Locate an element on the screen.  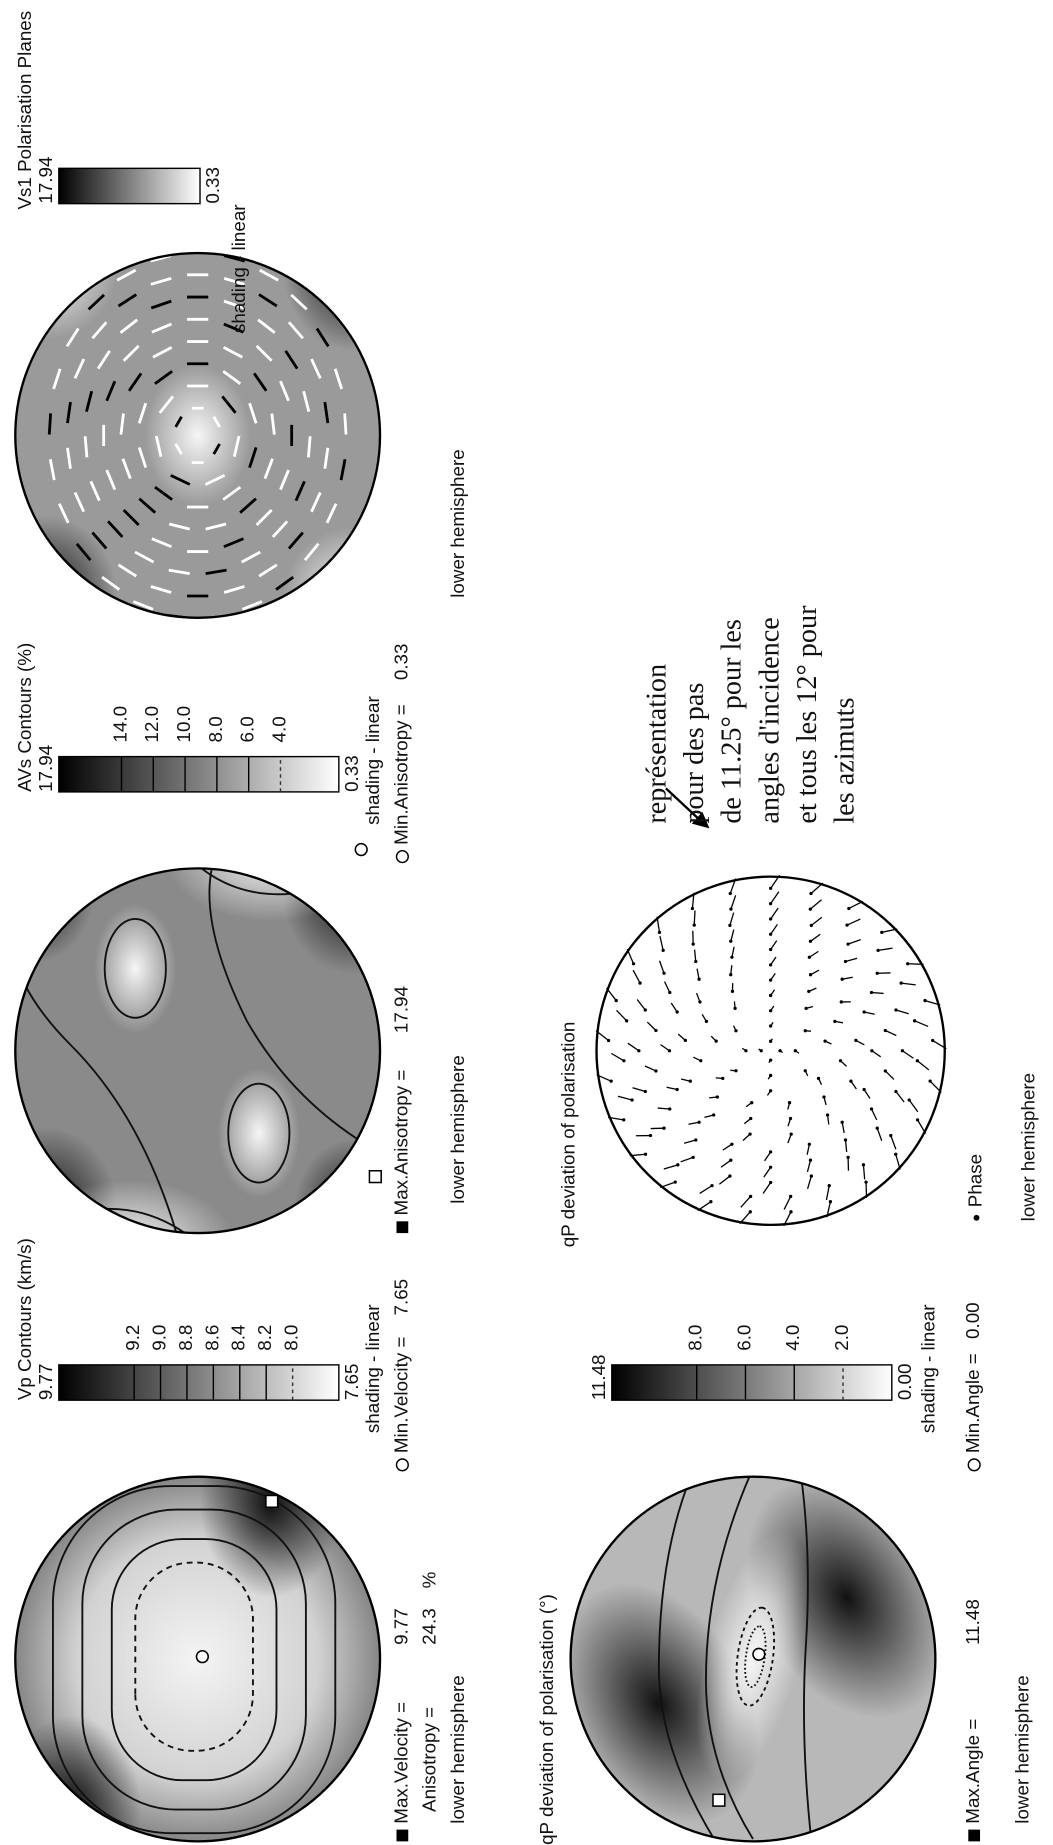
legend-label: Phase is located at coordinates (974, 1180).